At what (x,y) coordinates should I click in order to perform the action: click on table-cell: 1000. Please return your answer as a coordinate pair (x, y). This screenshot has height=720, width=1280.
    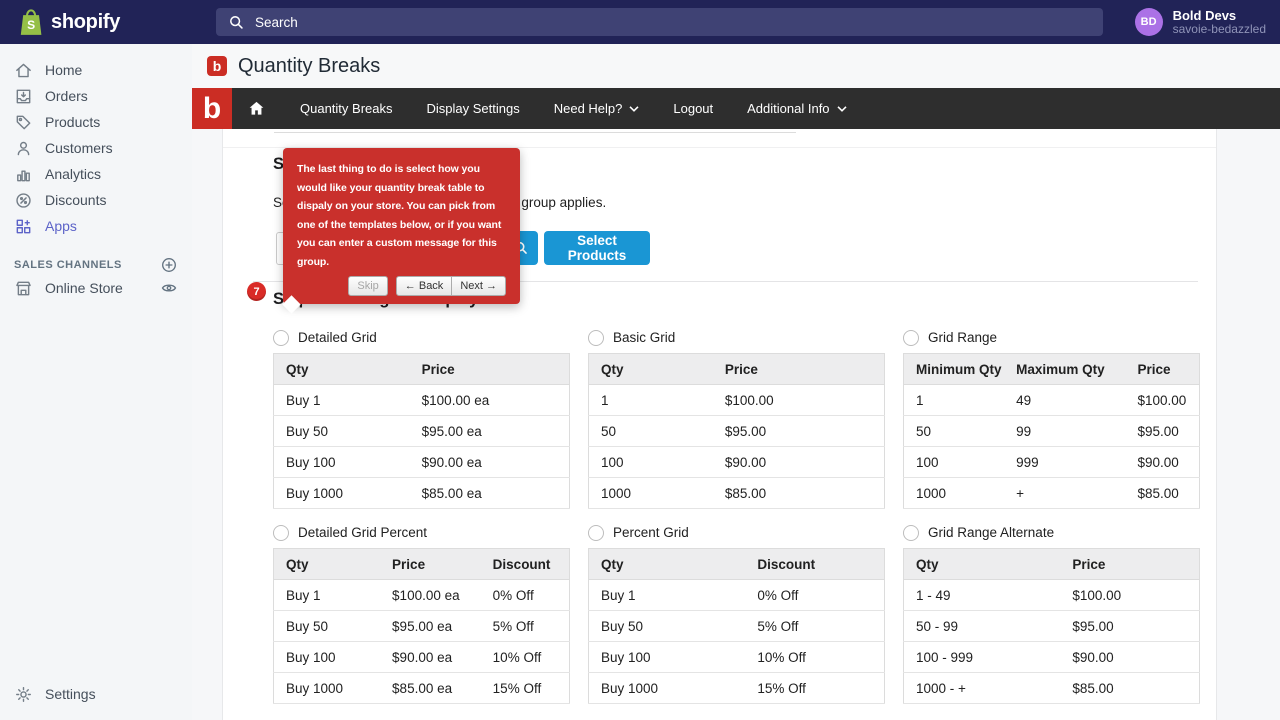
    Looking at the image, I should click on (954, 493).